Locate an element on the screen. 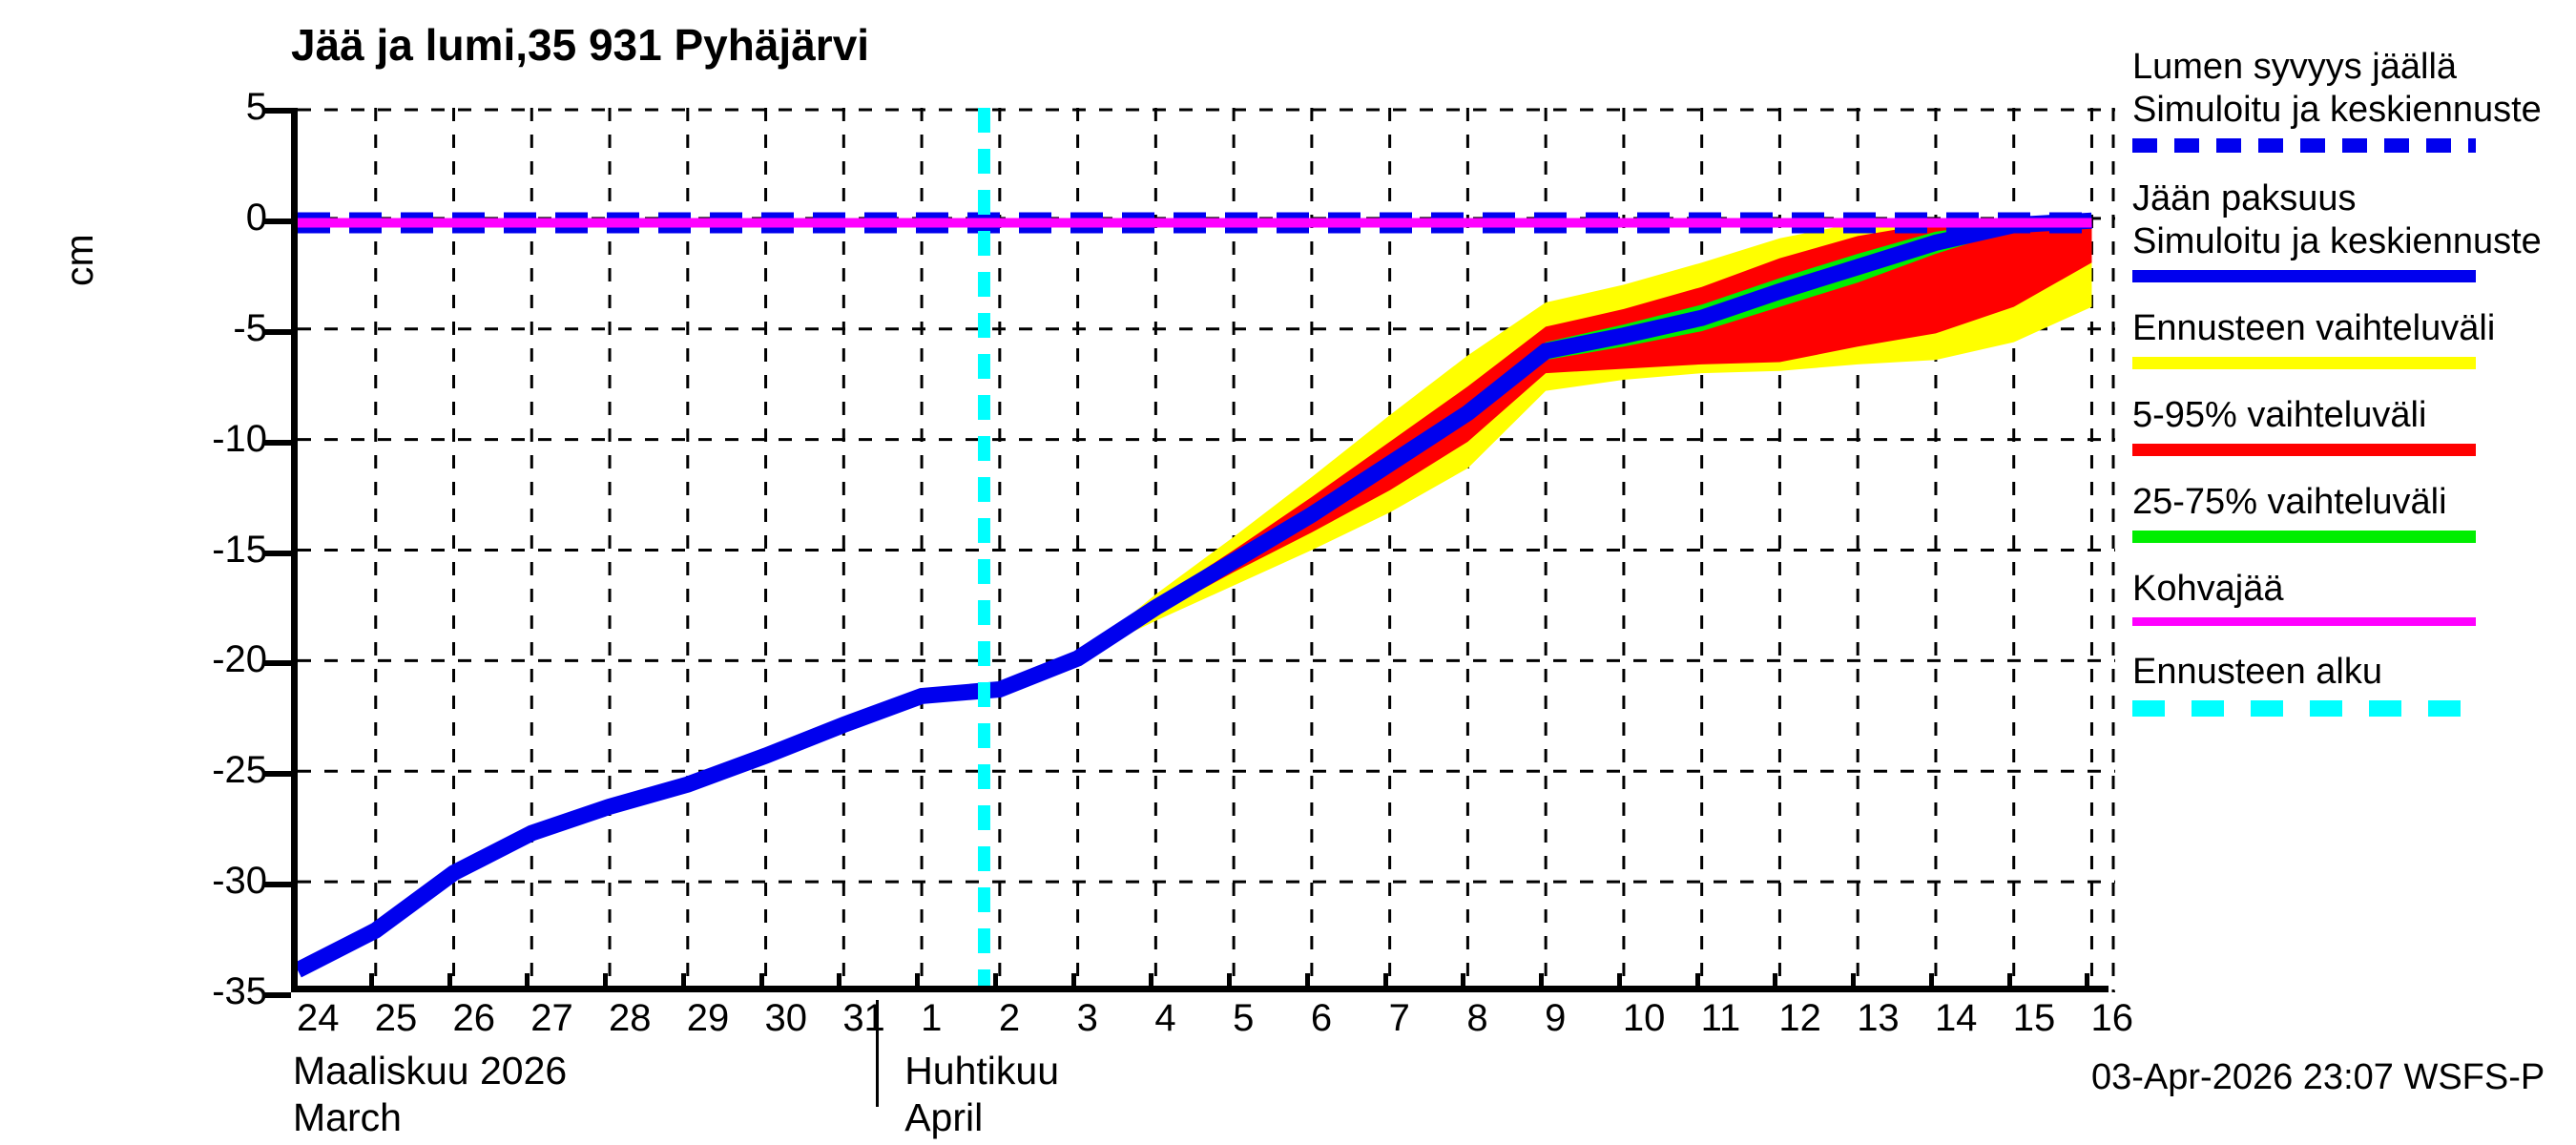 This screenshot has height=1145, width=2576. legend-item-range-5-95: 5-95% vaihteluväli is located at coordinates (2351, 425).